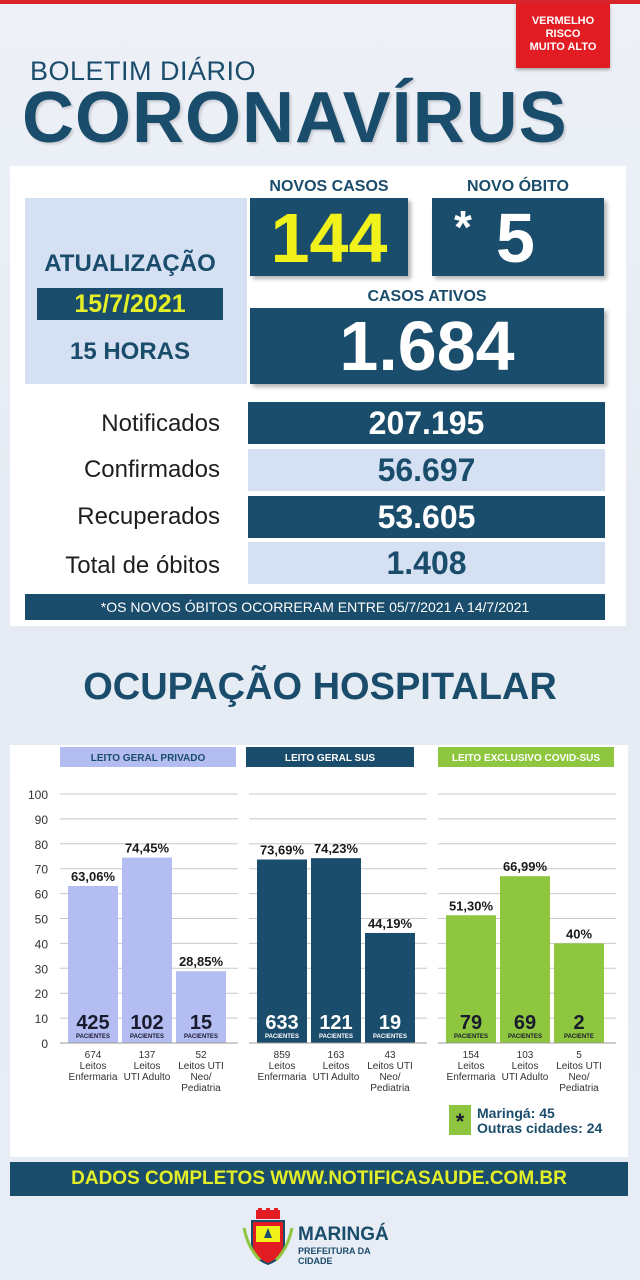 Image resolution: width=640 pixels, height=1280 pixels. I want to click on y-tick-label: 40, so click(42, 944).